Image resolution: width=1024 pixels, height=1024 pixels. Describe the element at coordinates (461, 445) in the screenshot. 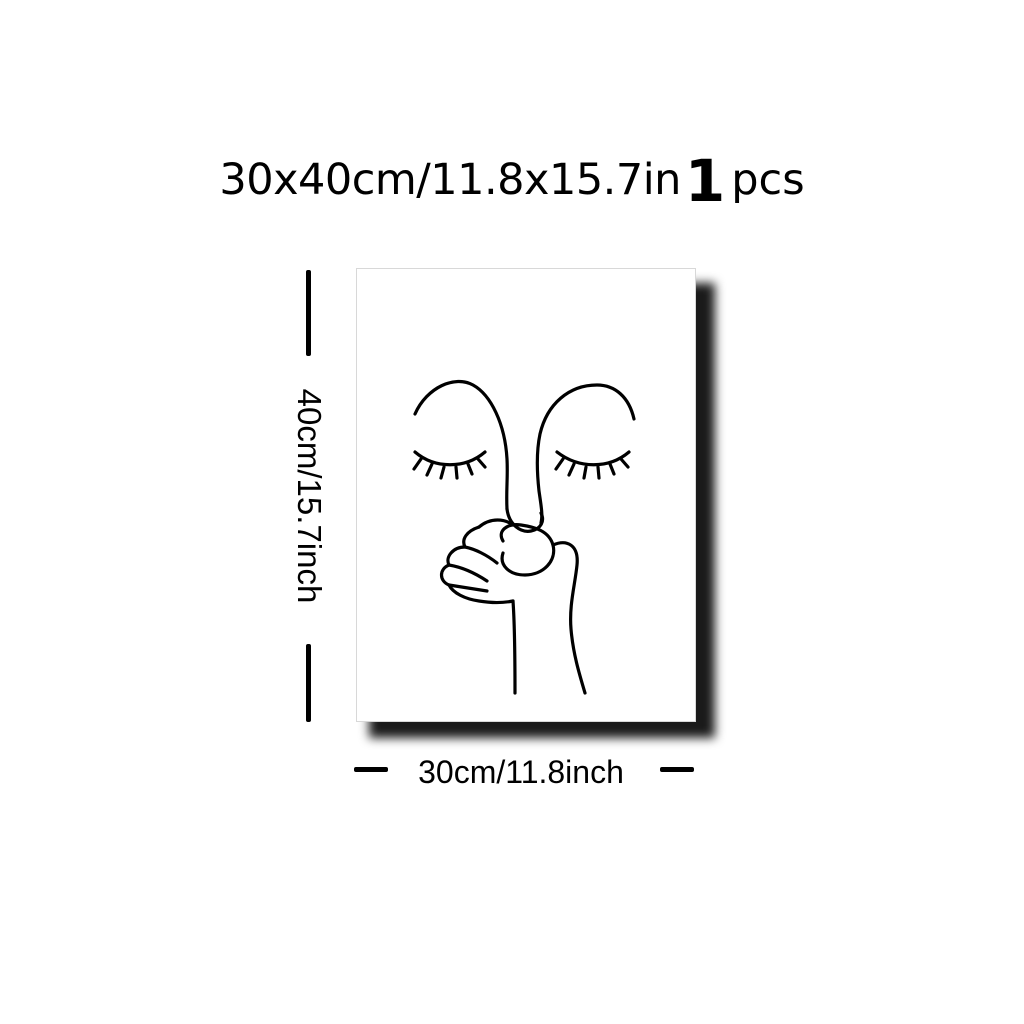

I see `left-brow-nose-line` at that location.